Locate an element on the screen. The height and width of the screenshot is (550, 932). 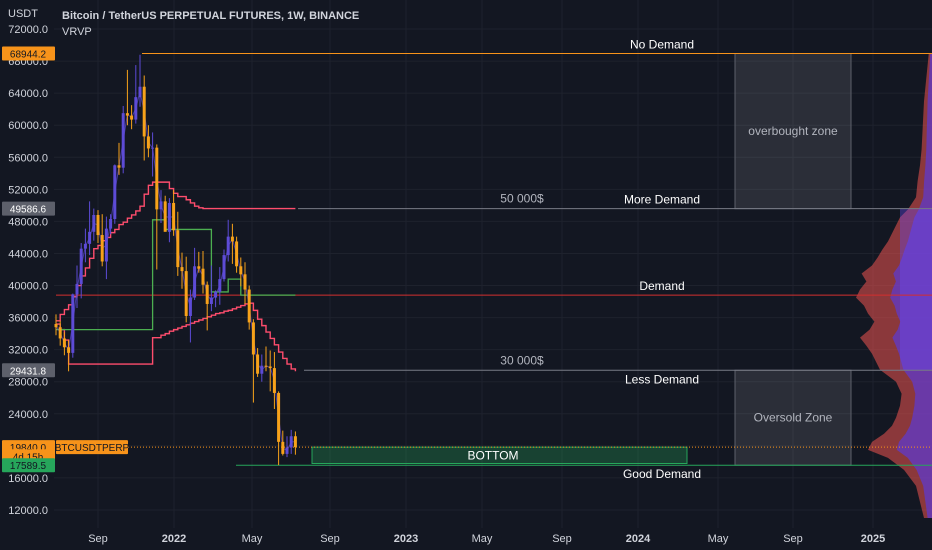
price-tick-label: 12000.0 is located at coordinates (28, 511).